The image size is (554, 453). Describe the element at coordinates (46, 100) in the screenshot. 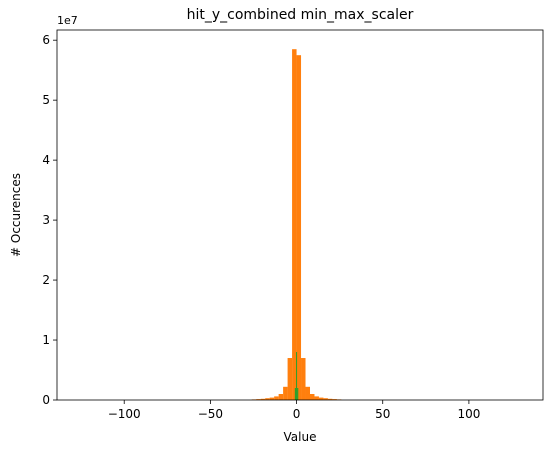

I see `y-tick-label: 5` at that location.